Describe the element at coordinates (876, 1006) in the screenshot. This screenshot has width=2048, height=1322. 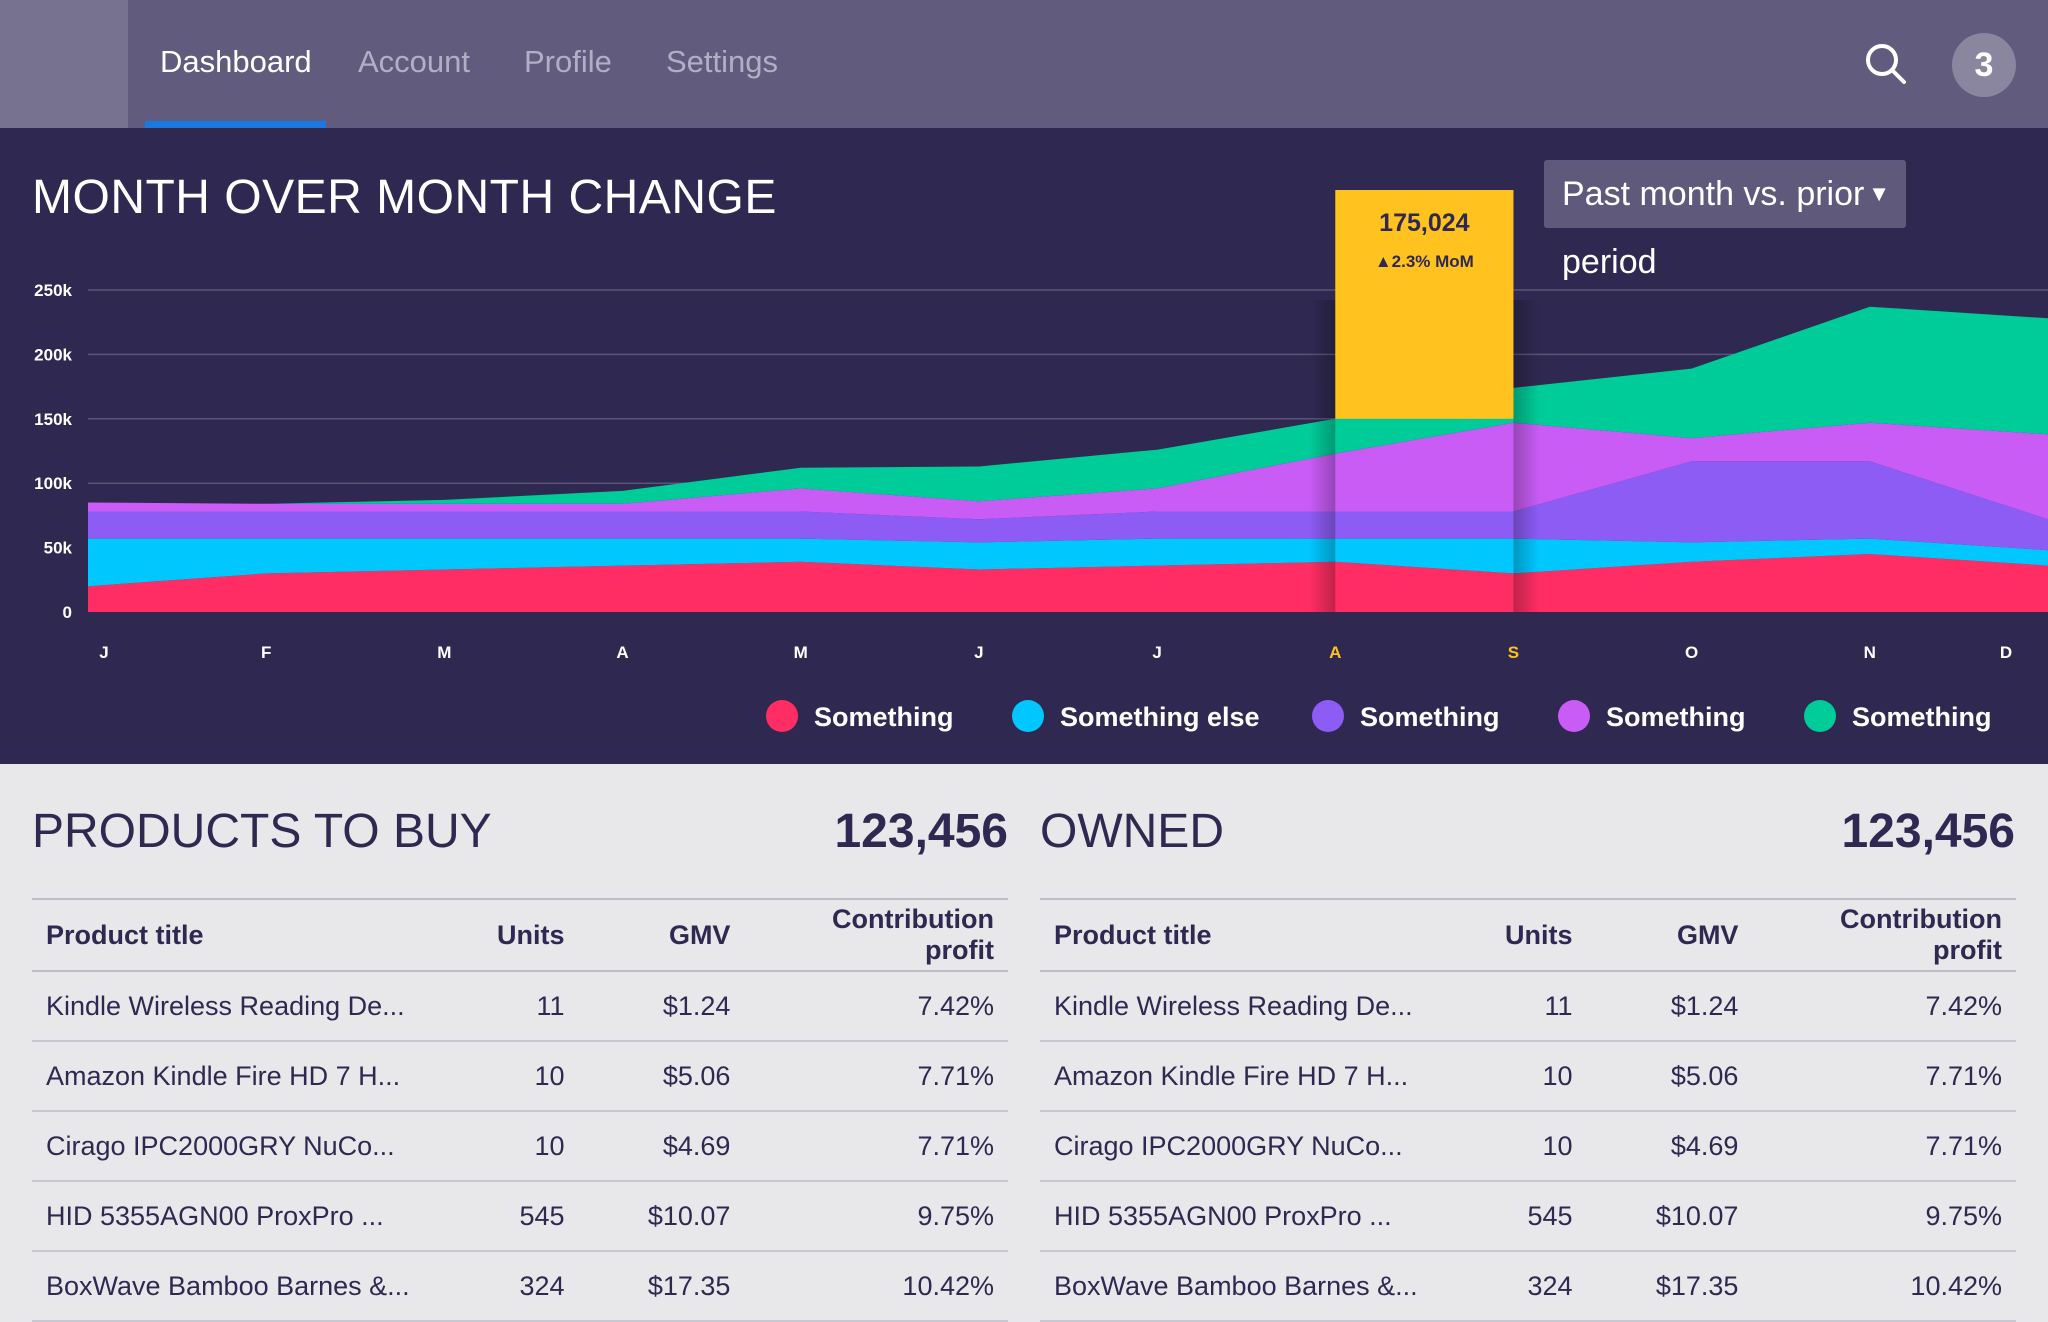
I see `table-cell: 7.42%` at that location.